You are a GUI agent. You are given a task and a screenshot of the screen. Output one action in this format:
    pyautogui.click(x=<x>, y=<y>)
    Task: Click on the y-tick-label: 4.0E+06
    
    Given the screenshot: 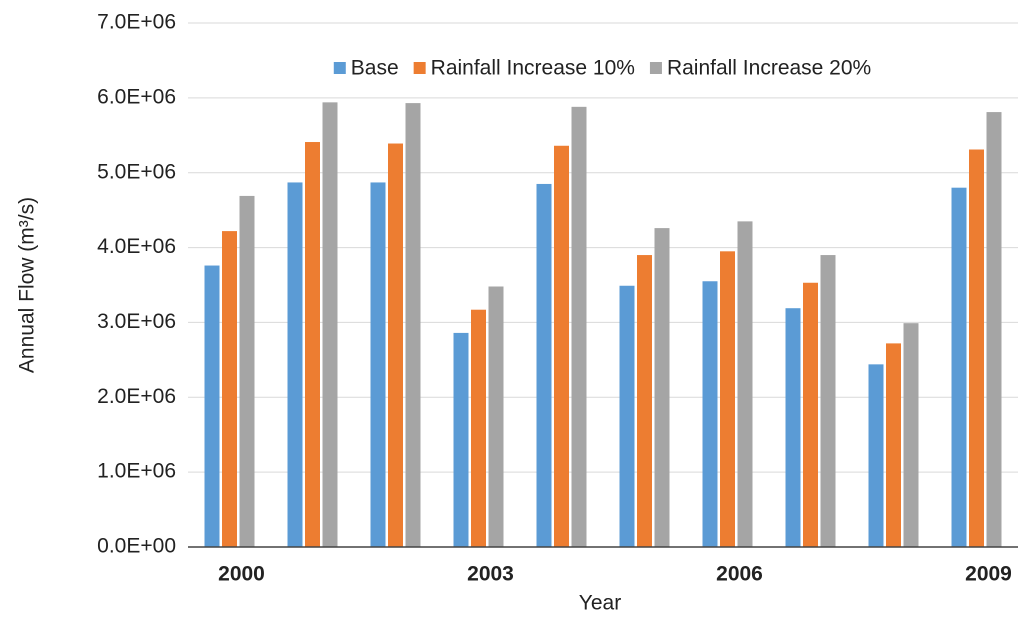 What is the action you would take?
    pyautogui.click(x=136, y=246)
    